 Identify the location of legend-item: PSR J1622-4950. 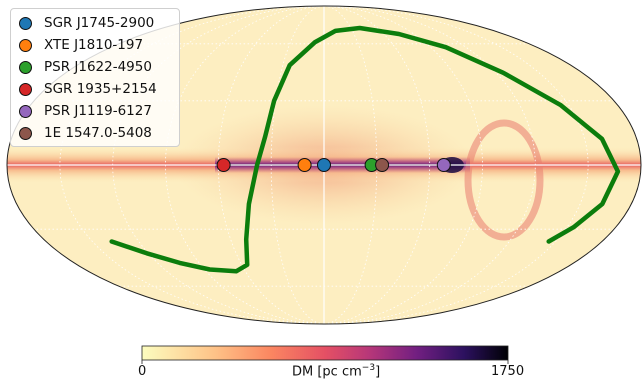
(95, 67).